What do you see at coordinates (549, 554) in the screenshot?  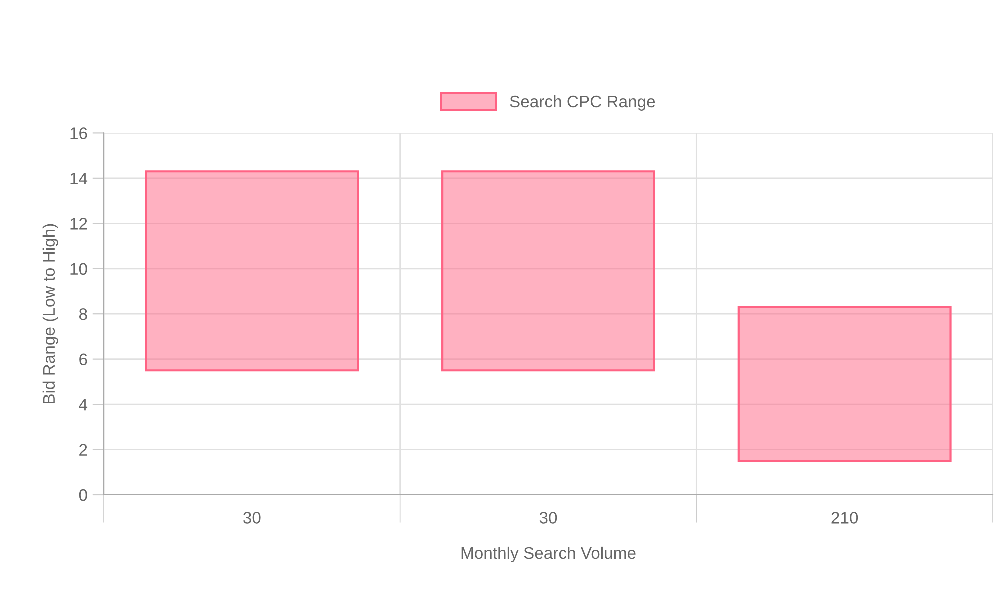 I see `x-axis-title: Monthly Search Volume` at bounding box center [549, 554].